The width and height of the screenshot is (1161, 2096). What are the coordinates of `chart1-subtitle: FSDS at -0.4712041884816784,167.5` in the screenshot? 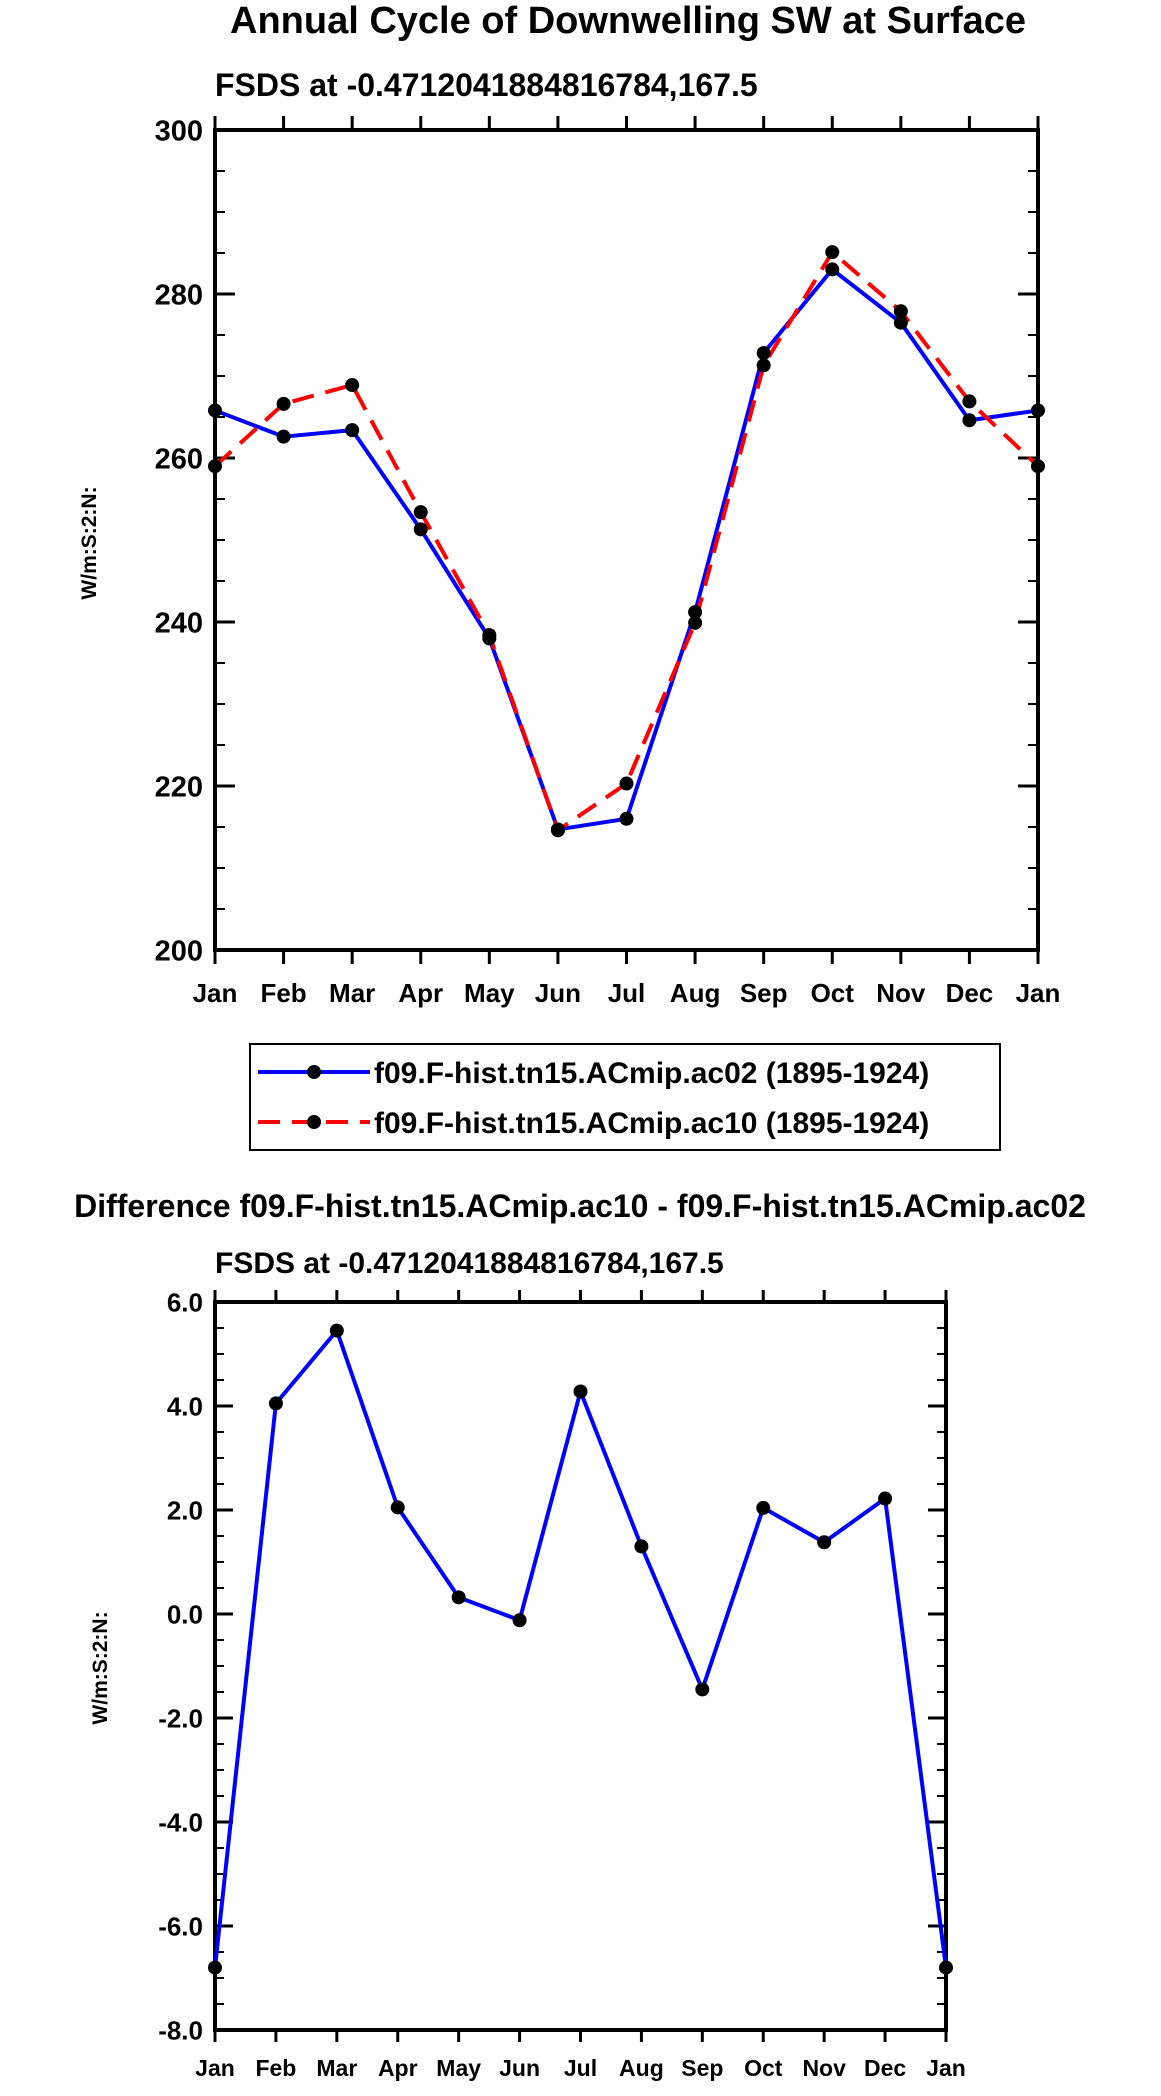 It's located at (486, 85).